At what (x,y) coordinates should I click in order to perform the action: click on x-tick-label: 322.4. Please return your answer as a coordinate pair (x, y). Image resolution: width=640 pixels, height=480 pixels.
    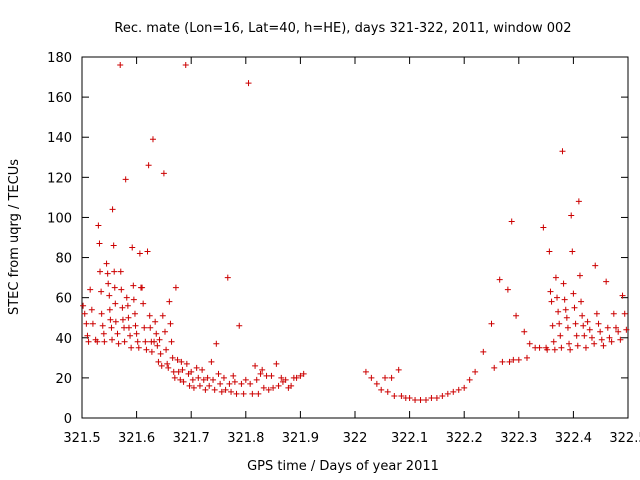
    Looking at the image, I should click on (573, 438).